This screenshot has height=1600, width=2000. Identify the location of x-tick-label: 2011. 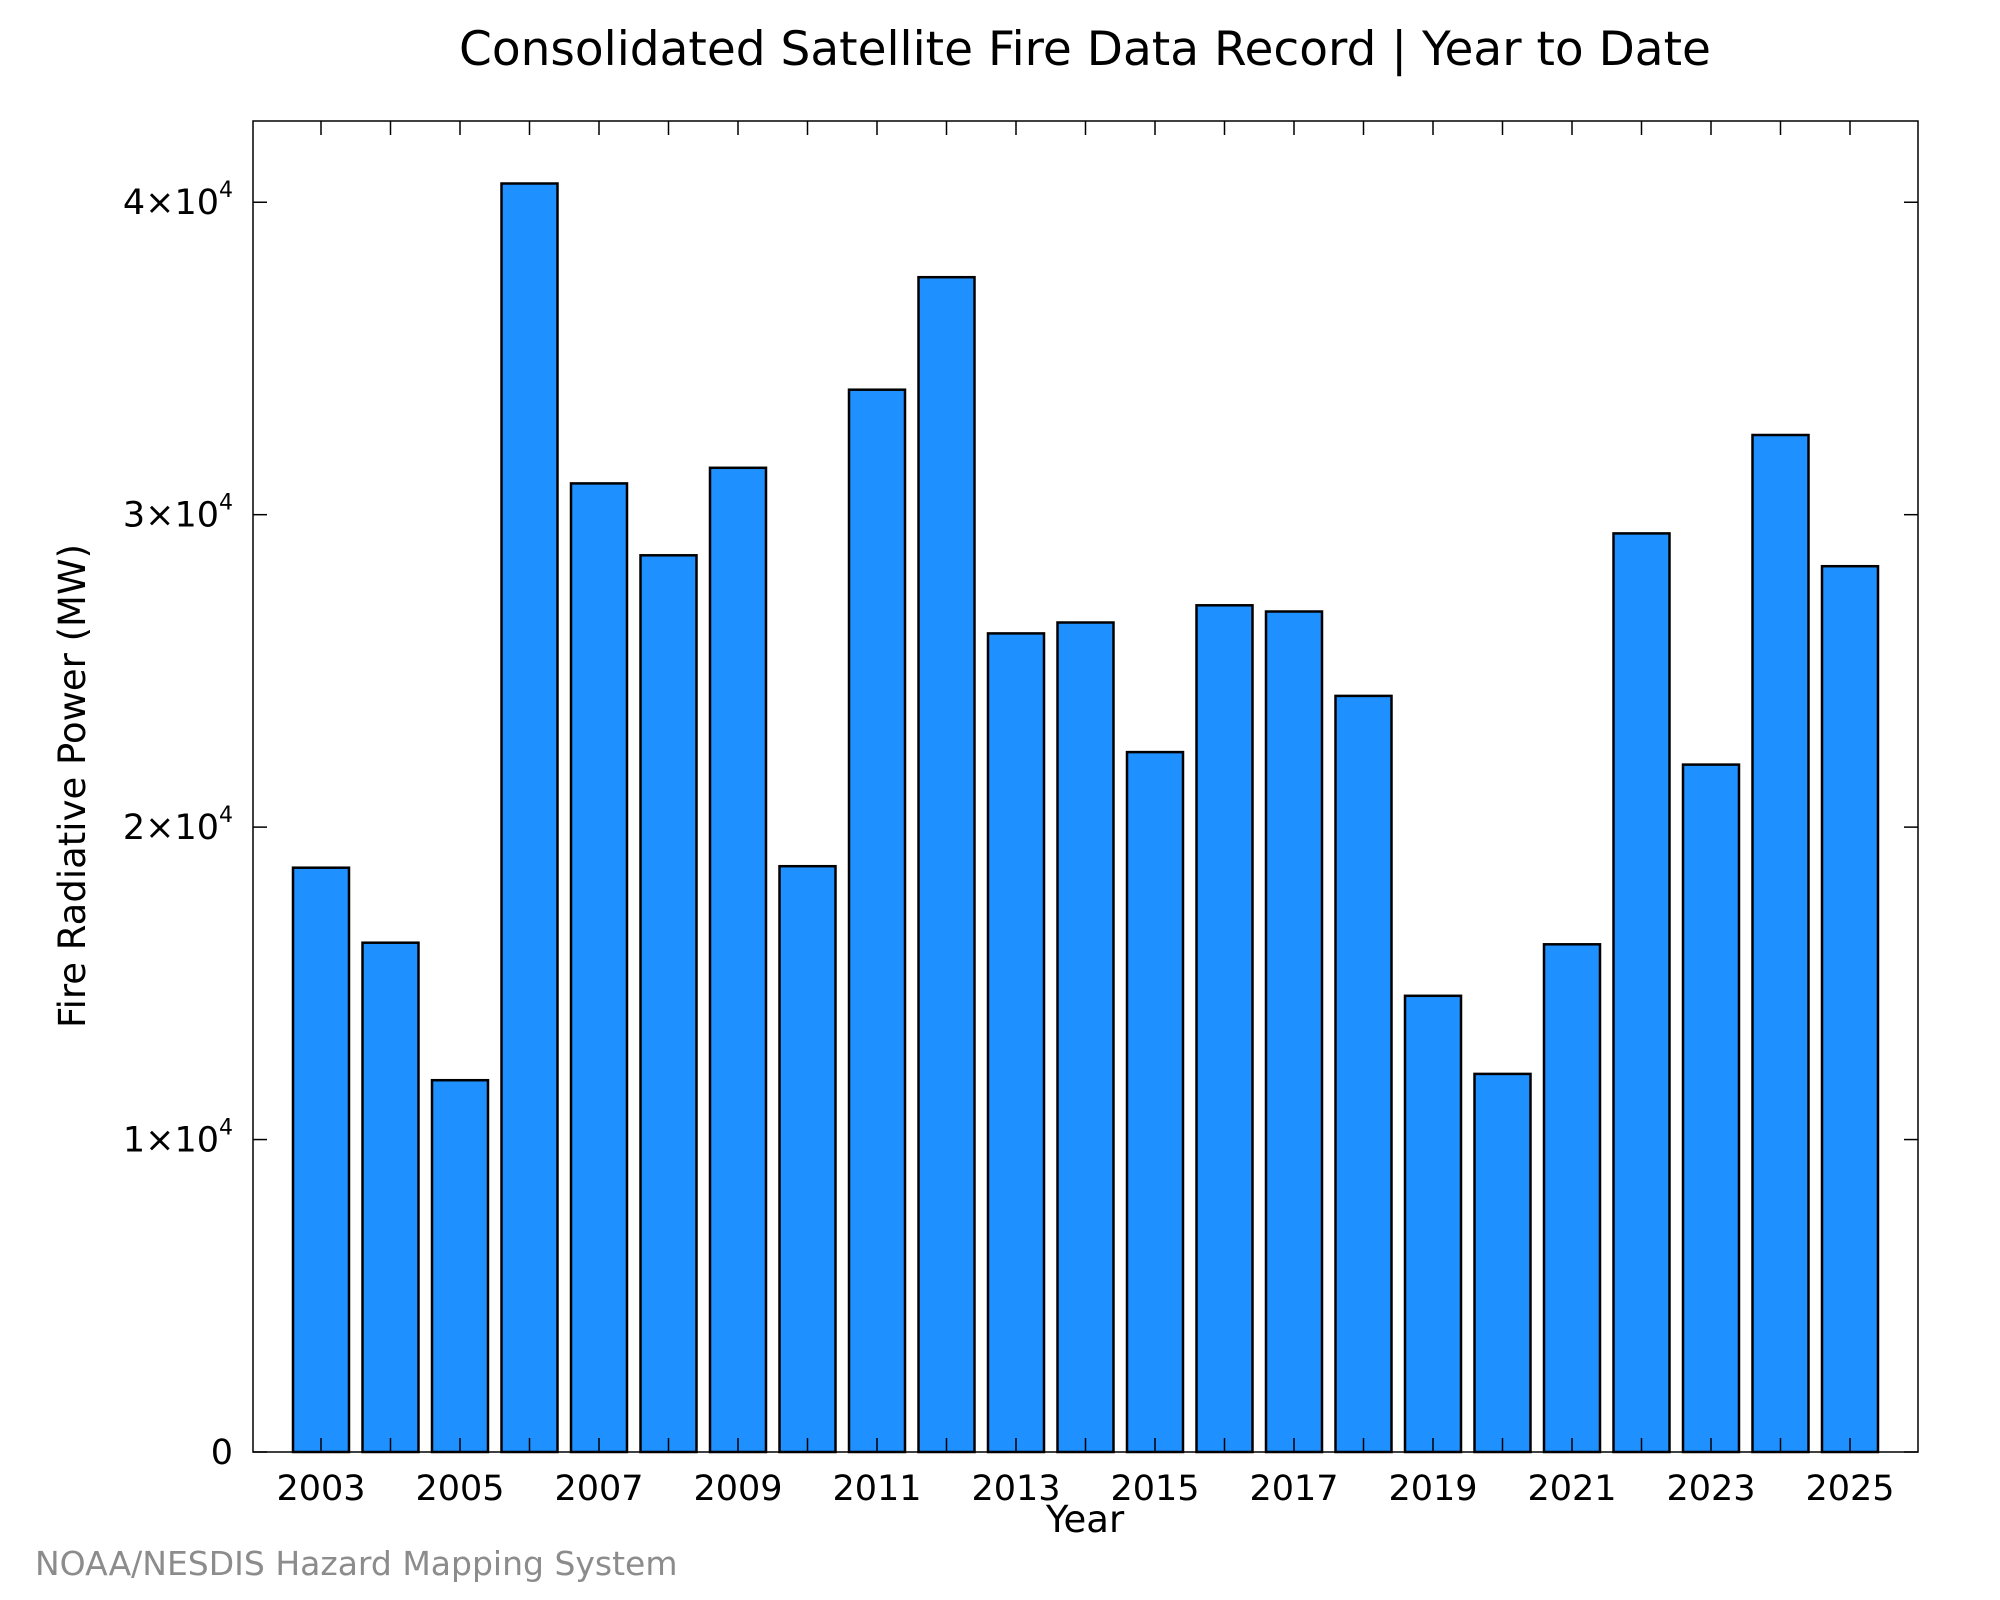
(876, 1489).